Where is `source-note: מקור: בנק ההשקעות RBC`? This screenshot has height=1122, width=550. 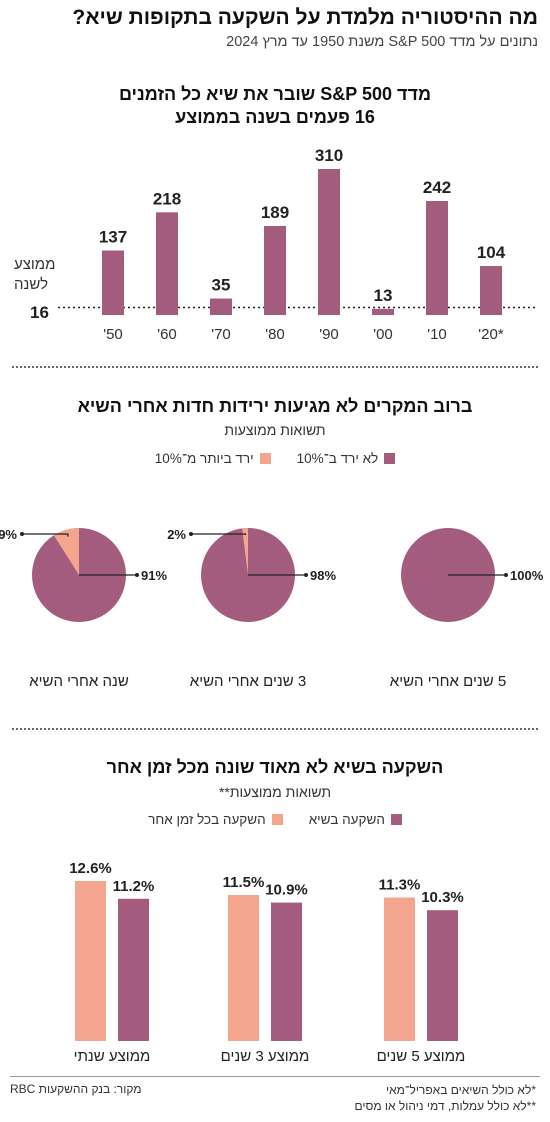 source-note: מקור: בנק ההשקעות RBC is located at coordinates (76, 1089).